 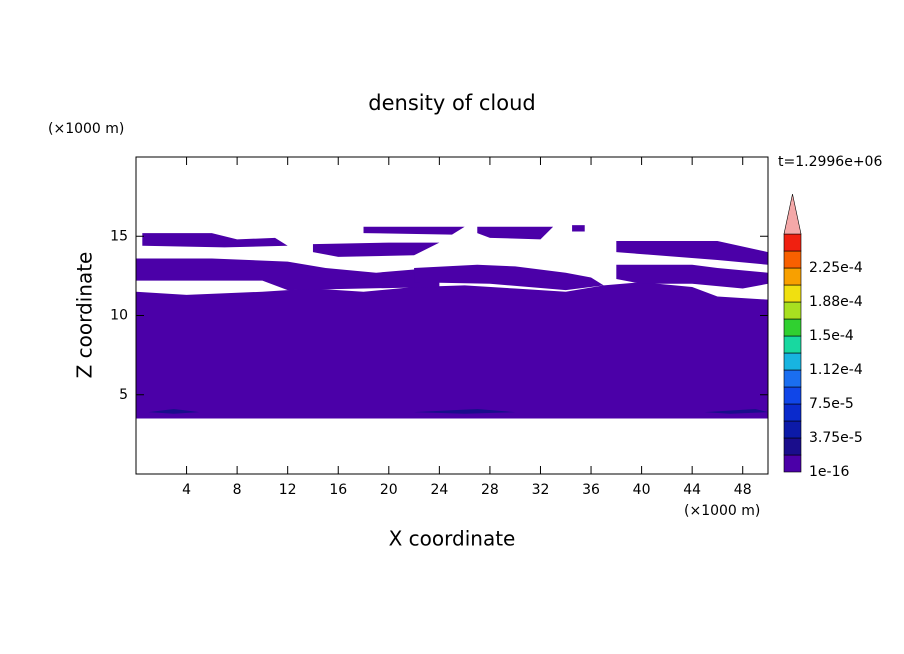 I want to click on y-tick-label: 10, so click(x=119, y=316).